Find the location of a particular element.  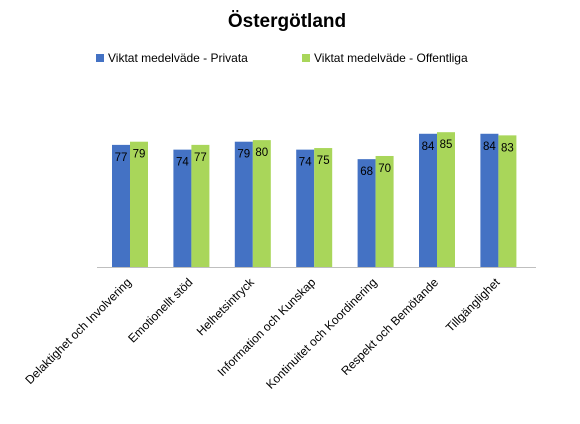

data-label-helhetsintryck-privata: 79 is located at coordinates (243, 155).